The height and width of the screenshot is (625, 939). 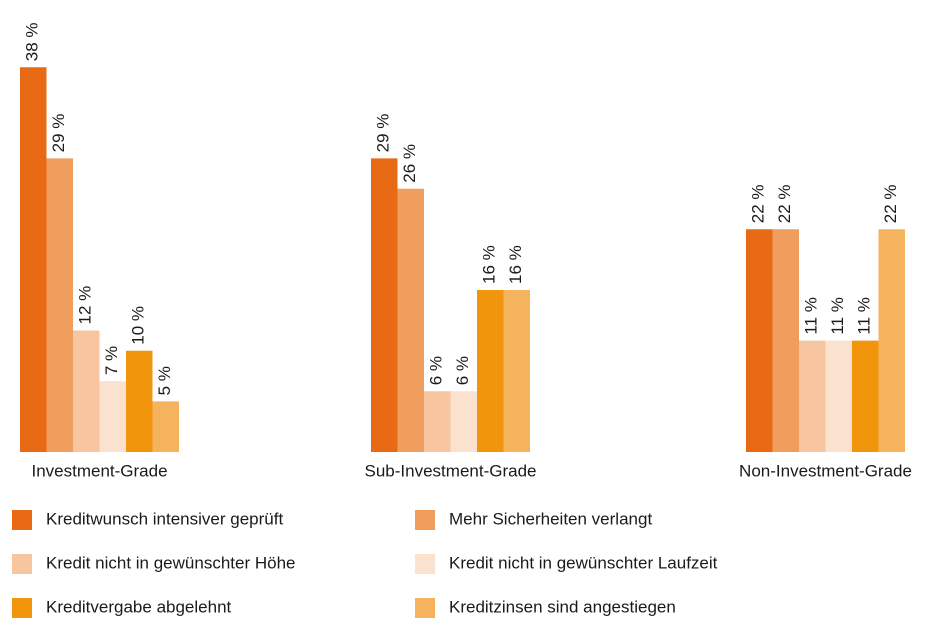 I want to click on x-tick-label: Non-Investment-Grade, so click(x=825, y=470).